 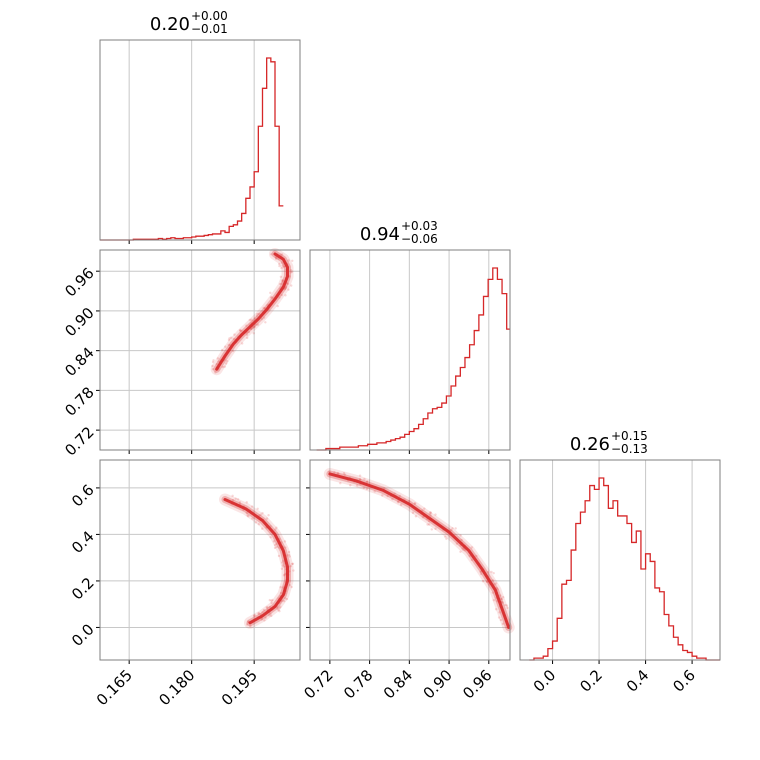 What do you see at coordinates (477, 684) in the screenshot?
I see `x-tick-label: 0.96` at bounding box center [477, 684].